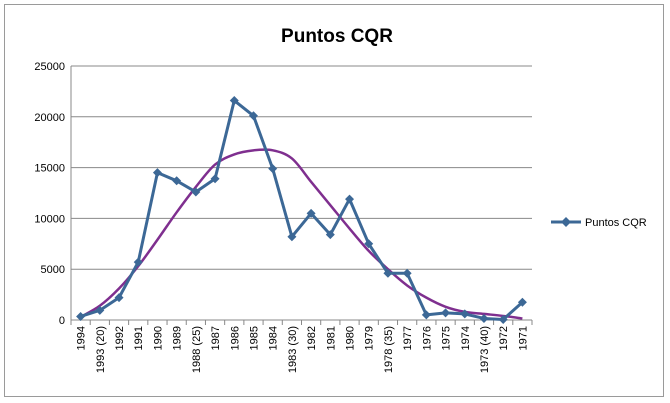 The width and height of the screenshot is (670, 403). Describe the element at coordinates (49, 169) in the screenshot. I see `y-tick-label: 15000` at that location.